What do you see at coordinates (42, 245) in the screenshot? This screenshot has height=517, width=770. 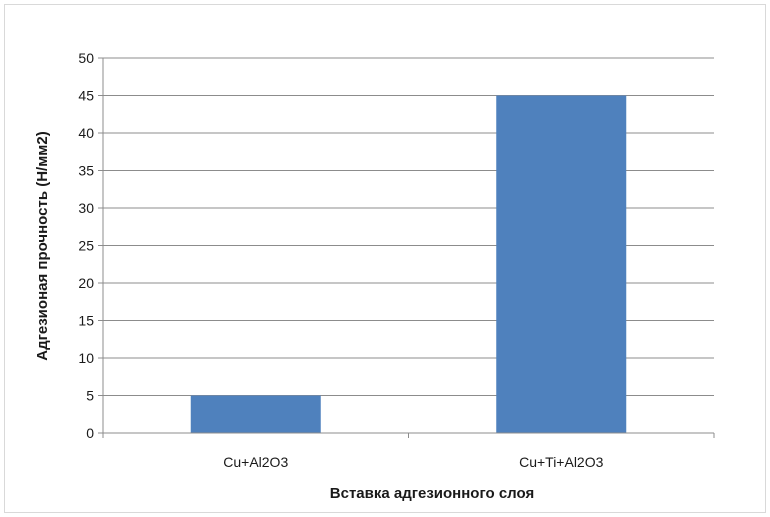 I see `y-axis-title: Адгезионая прочность (Н/мм2)` at bounding box center [42, 245].